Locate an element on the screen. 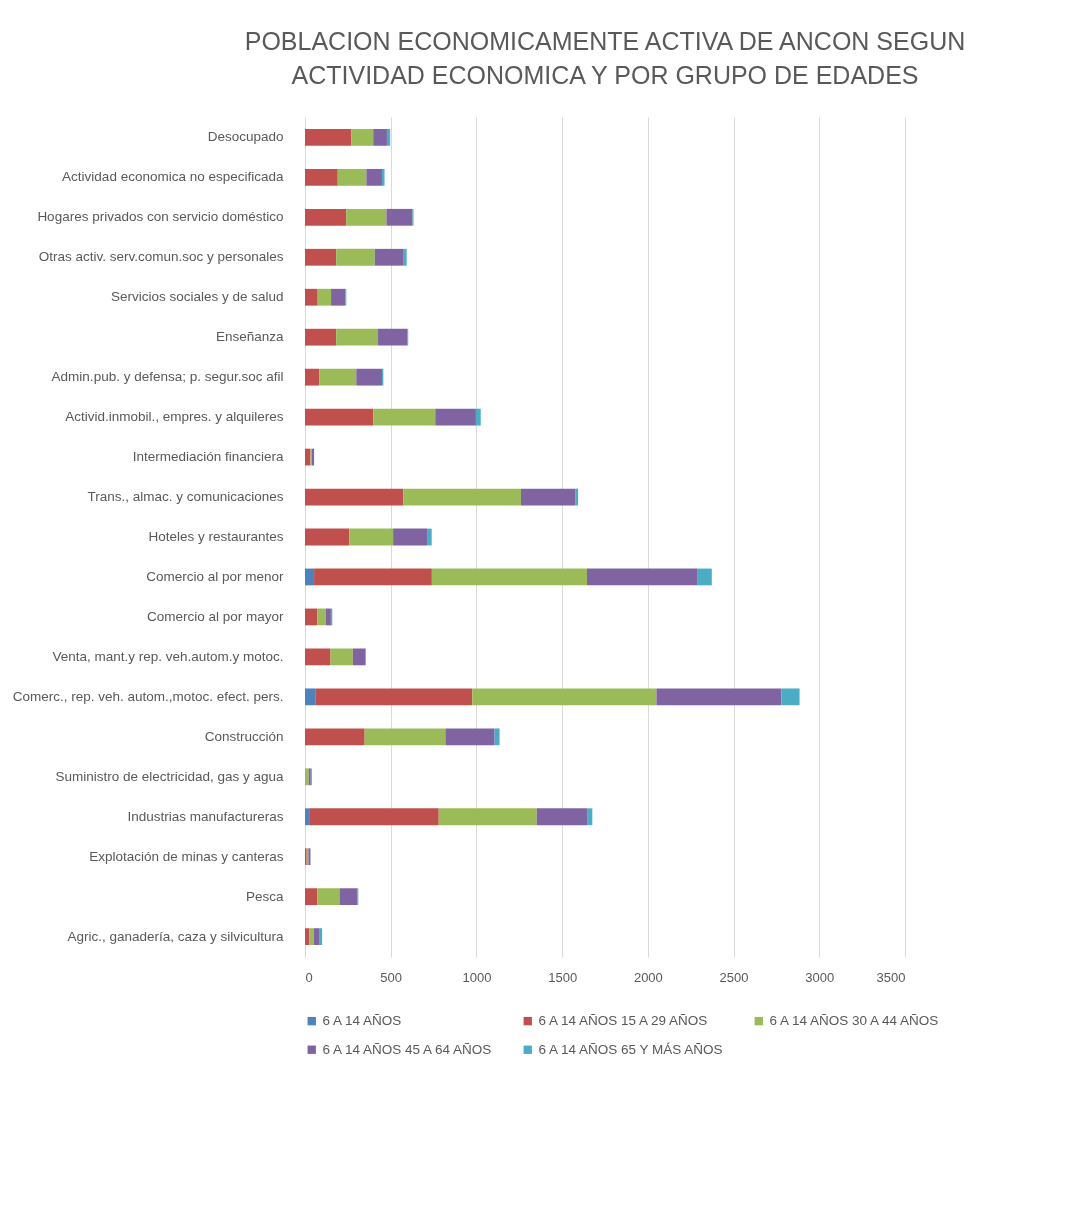 The image size is (1081, 1213). y-tick-label: Agric., ganadería, caza y silvicultura is located at coordinates (175, 936).